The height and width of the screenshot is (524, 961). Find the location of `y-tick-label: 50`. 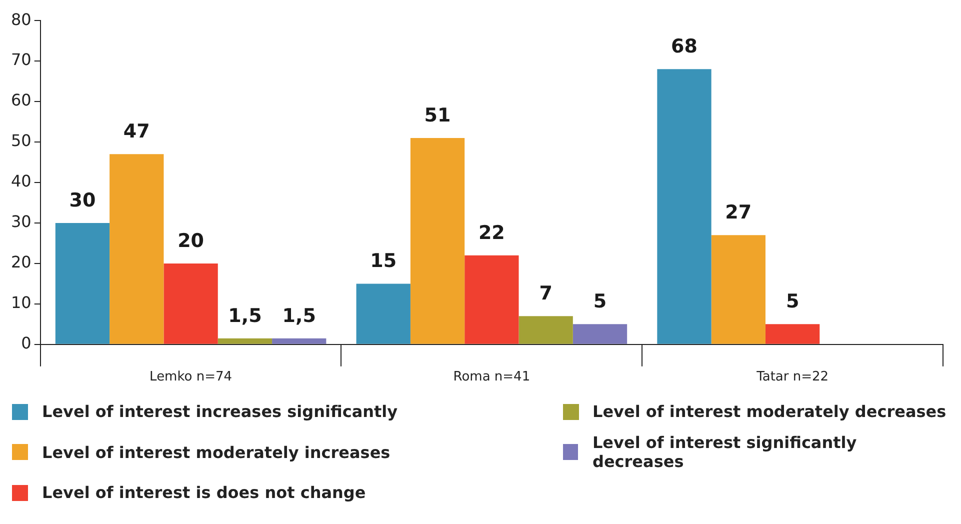

y-tick-label: 50 is located at coordinates (21, 140).